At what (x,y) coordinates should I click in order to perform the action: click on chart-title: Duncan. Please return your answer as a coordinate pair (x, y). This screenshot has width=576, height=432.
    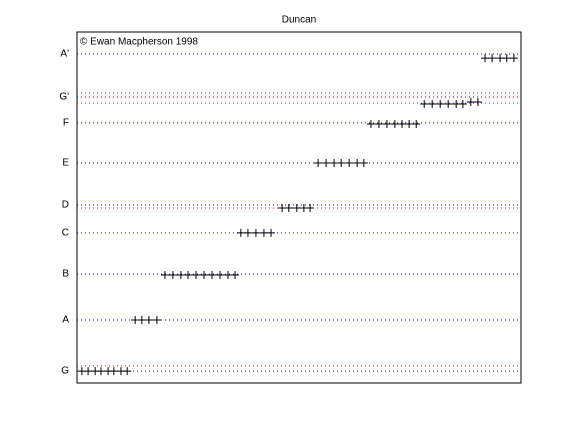
    Looking at the image, I should click on (299, 20).